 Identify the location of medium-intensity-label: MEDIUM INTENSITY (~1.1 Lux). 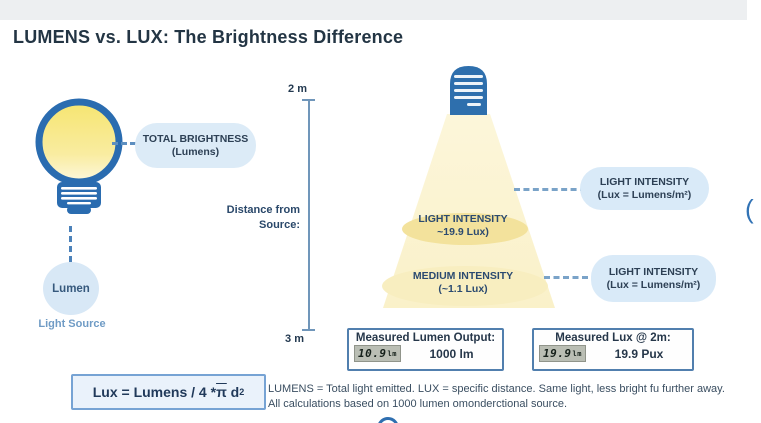
(463, 283).